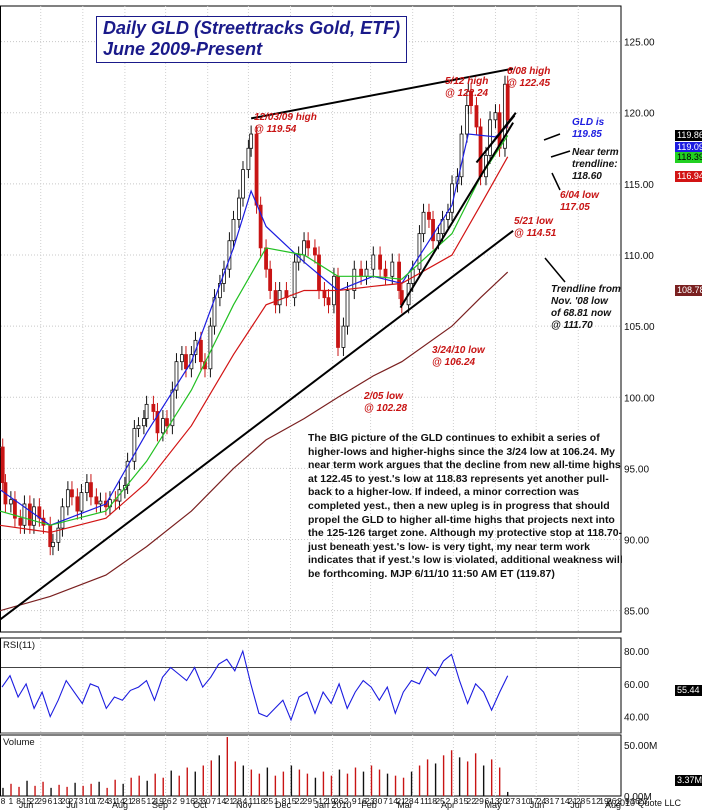 The height and width of the screenshot is (810, 702). I want to click on price-tag-ma-long: 108.78, so click(688, 290).